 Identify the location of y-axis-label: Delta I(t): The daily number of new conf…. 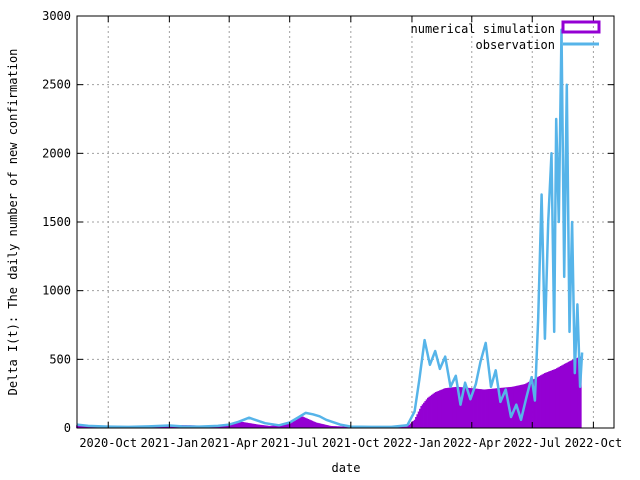
(13, 222).